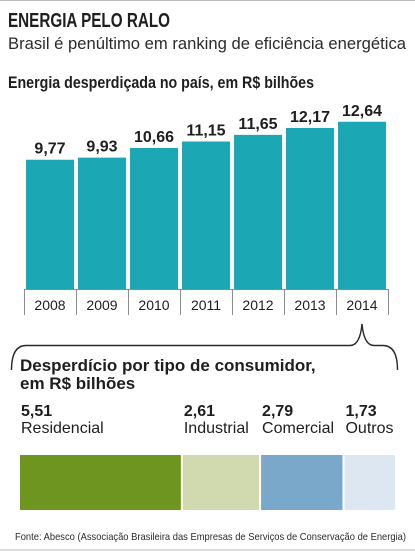 The image size is (415, 551). Describe the element at coordinates (310, 117) in the screenshot. I see `bar-value-label-2013: 12,17` at that location.